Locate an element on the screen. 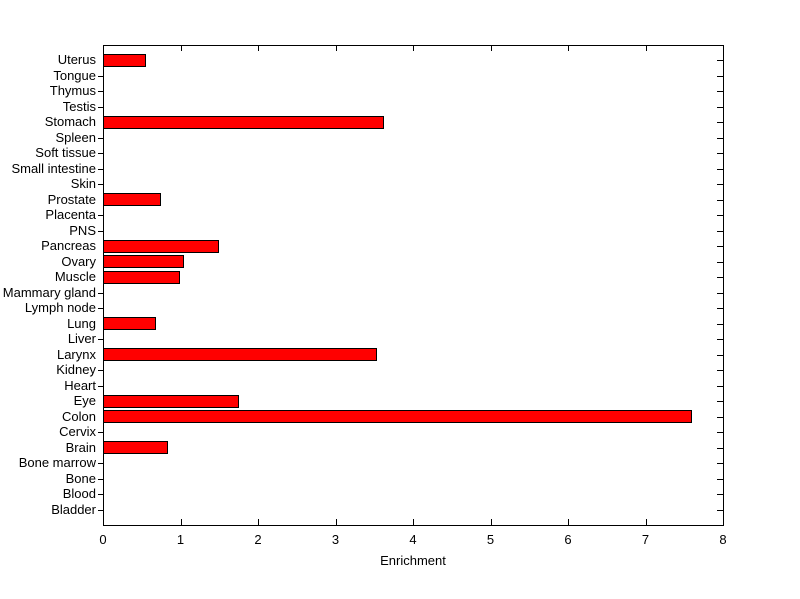 The width and height of the screenshot is (800, 599). y-tick-label: Thymus is located at coordinates (72, 91).